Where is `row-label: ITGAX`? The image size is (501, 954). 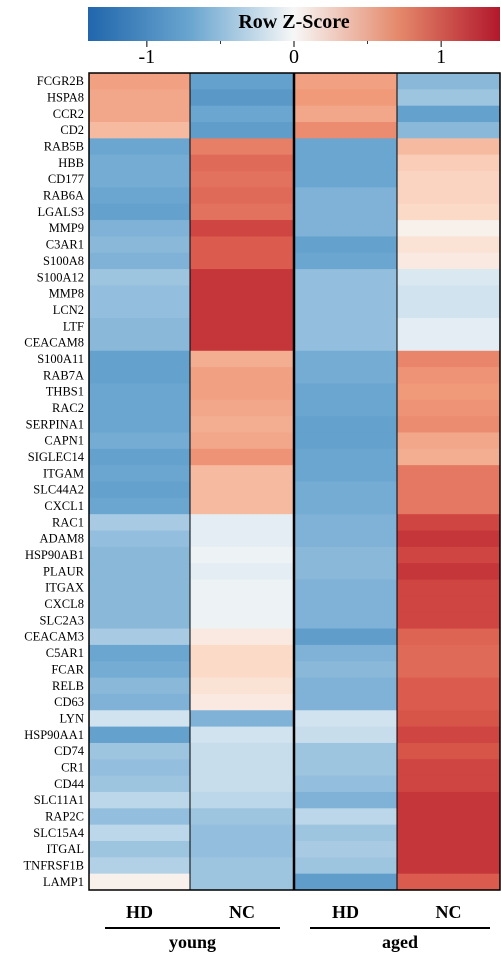
row-label: ITGAX is located at coordinates (64, 588).